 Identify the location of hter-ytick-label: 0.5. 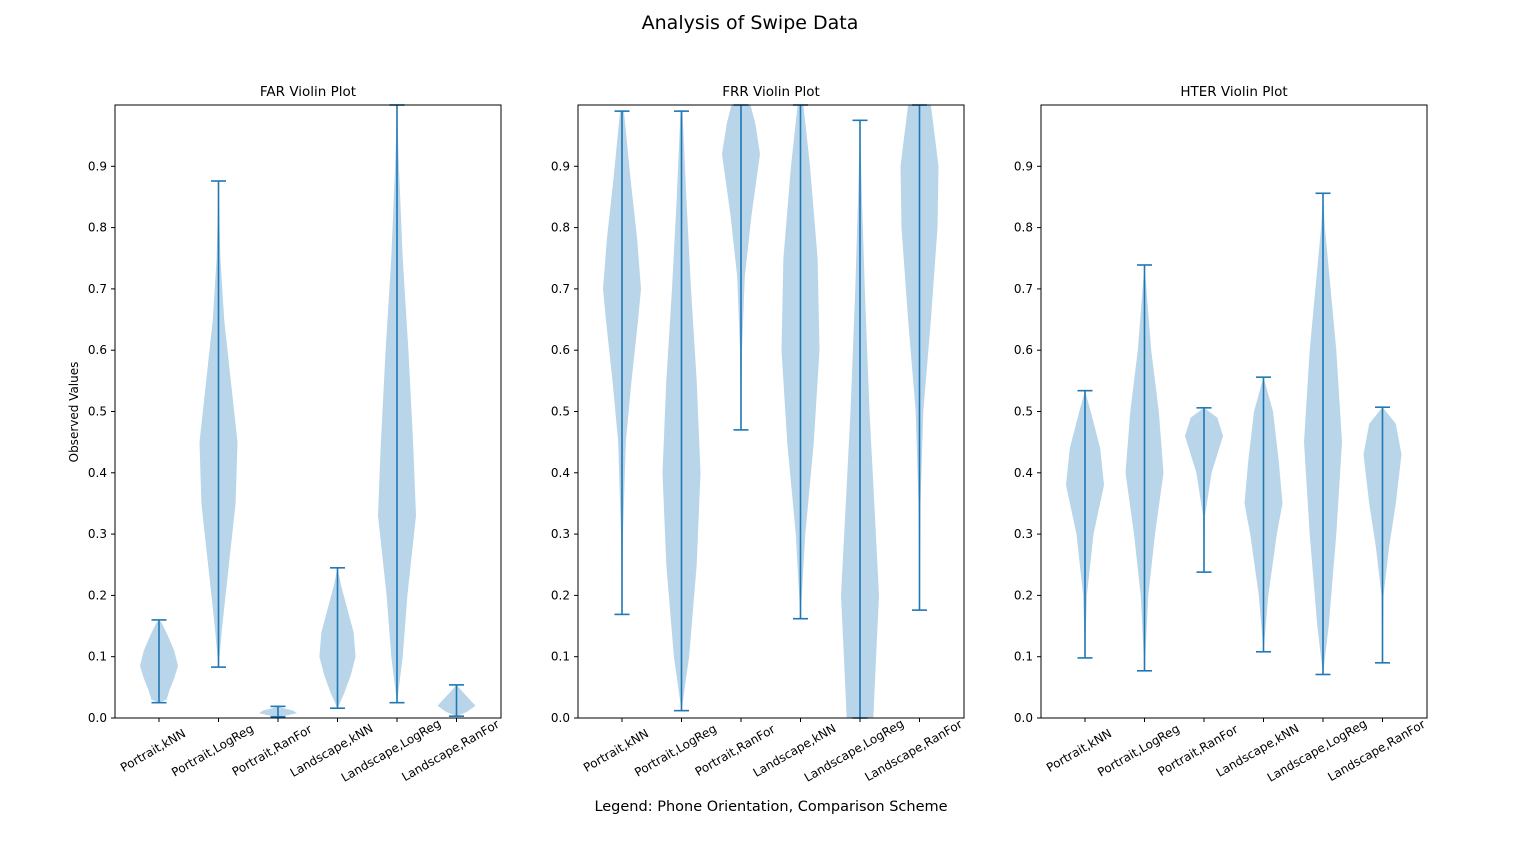
(1023, 412).